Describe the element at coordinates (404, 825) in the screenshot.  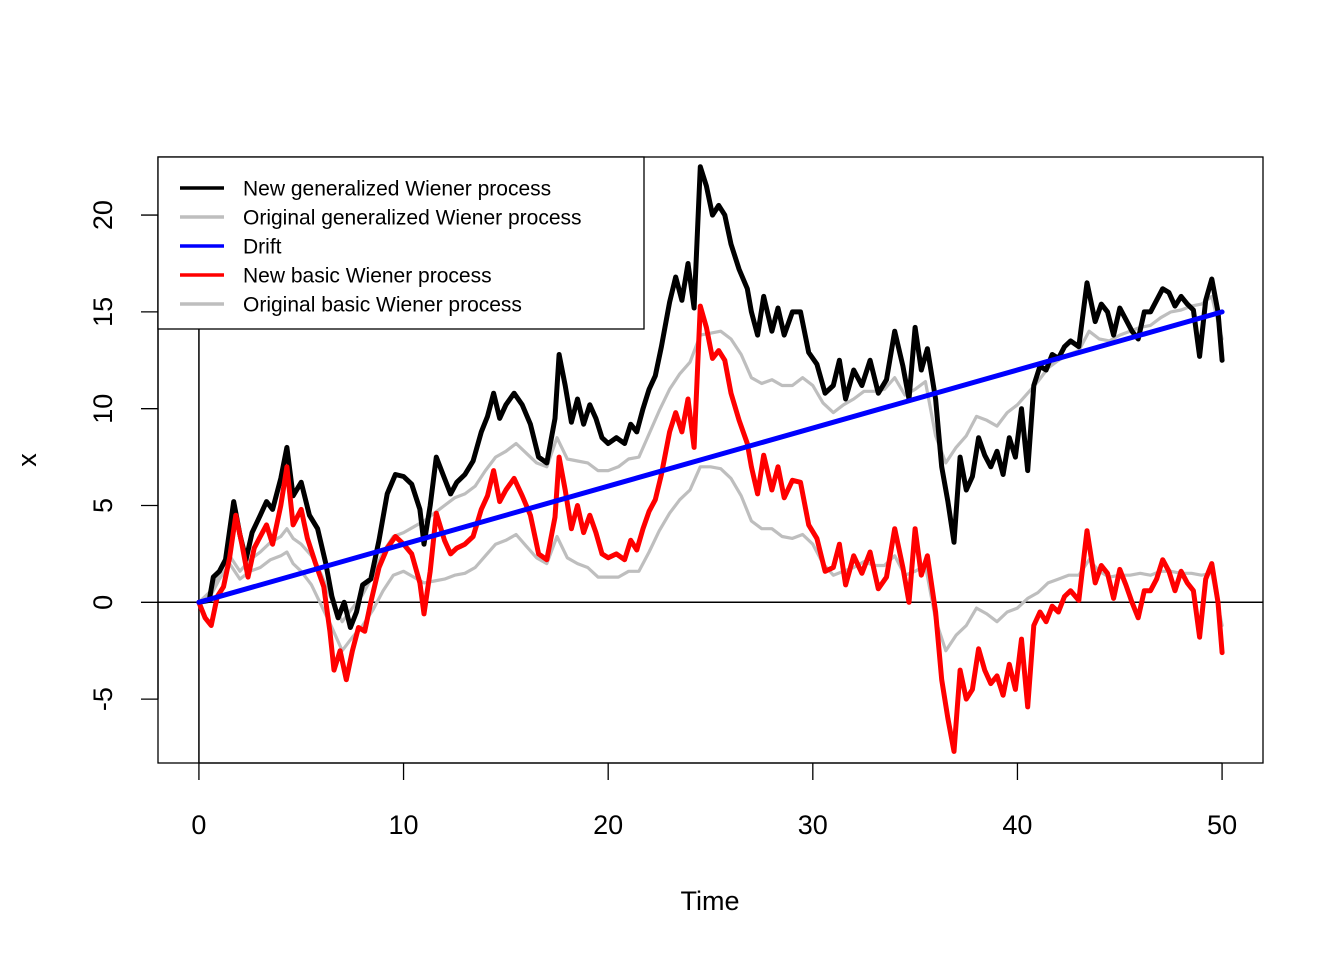
I see `x-tick-label: 10` at that location.